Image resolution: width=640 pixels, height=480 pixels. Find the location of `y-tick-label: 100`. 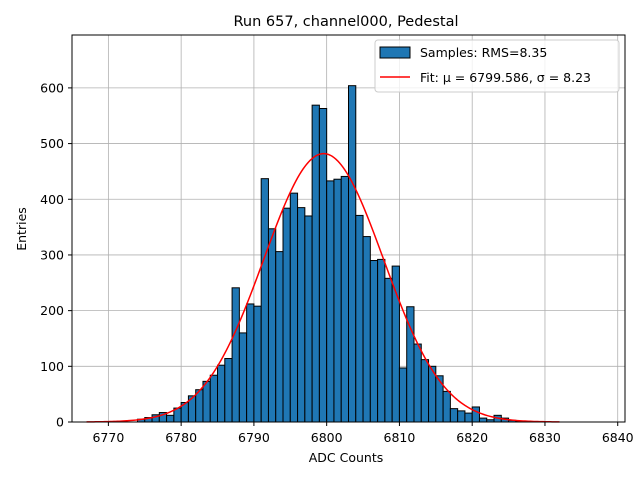

y-tick-label: 100 is located at coordinates (52, 366).